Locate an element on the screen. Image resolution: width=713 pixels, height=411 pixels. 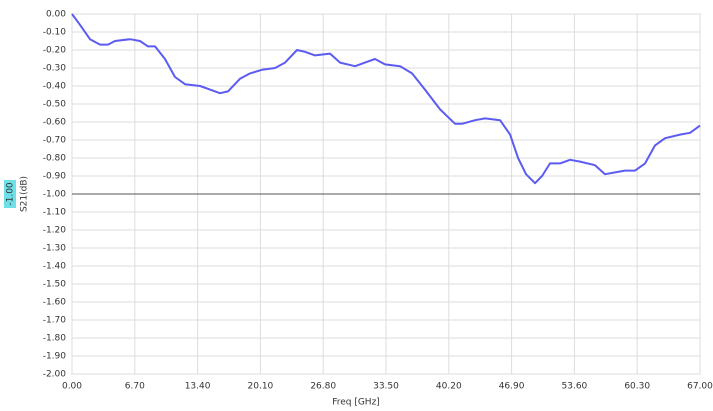
x-tick-label: 26.80 is located at coordinates (323, 387).